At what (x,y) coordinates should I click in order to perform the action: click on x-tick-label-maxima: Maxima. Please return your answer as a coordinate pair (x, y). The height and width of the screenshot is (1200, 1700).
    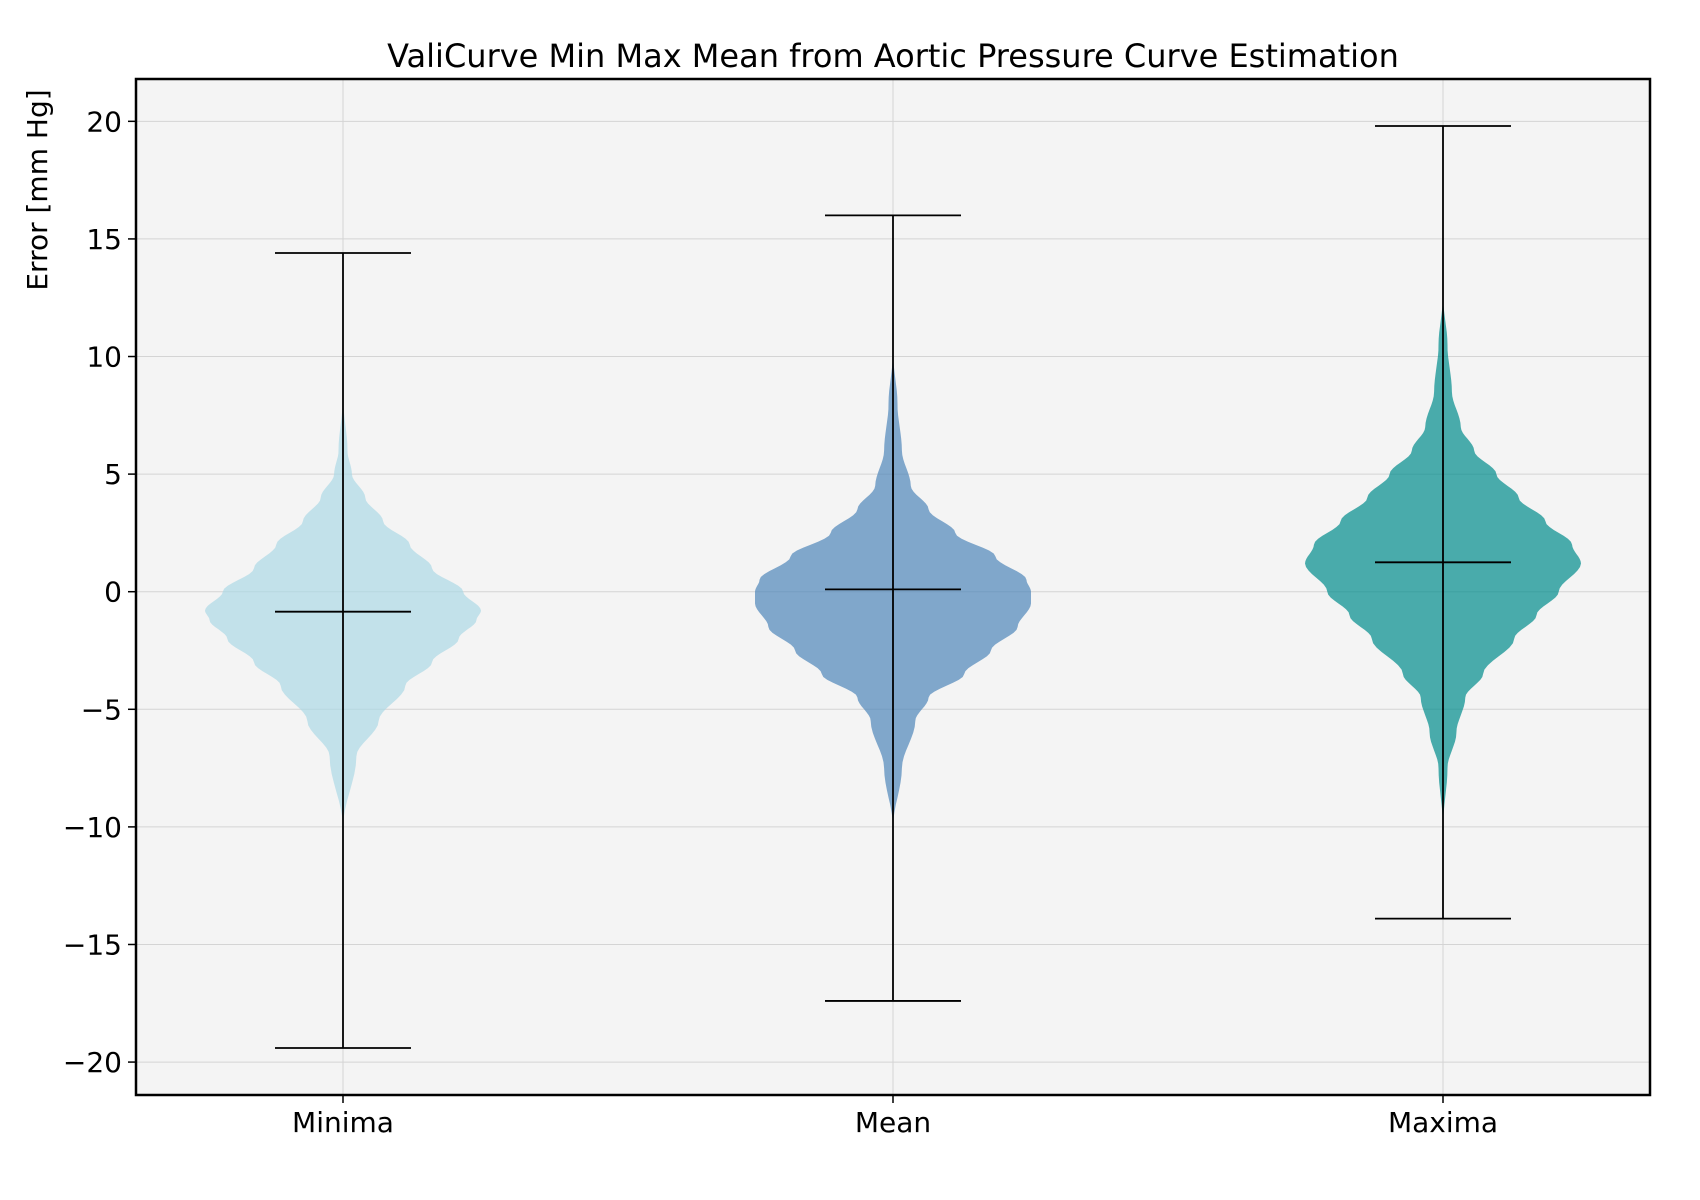
    Looking at the image, I should click on (1443, 1122).